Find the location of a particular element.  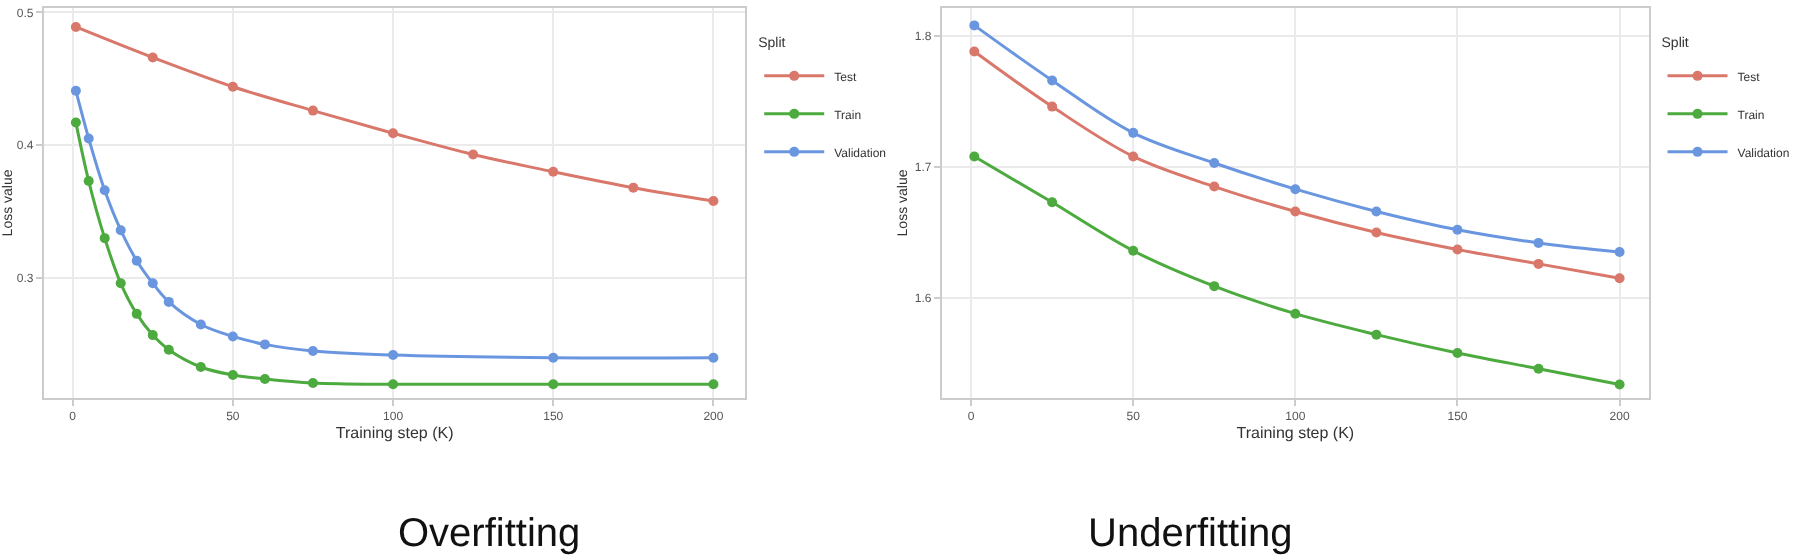

text: Overfitting is located at coordinates (489, 534).